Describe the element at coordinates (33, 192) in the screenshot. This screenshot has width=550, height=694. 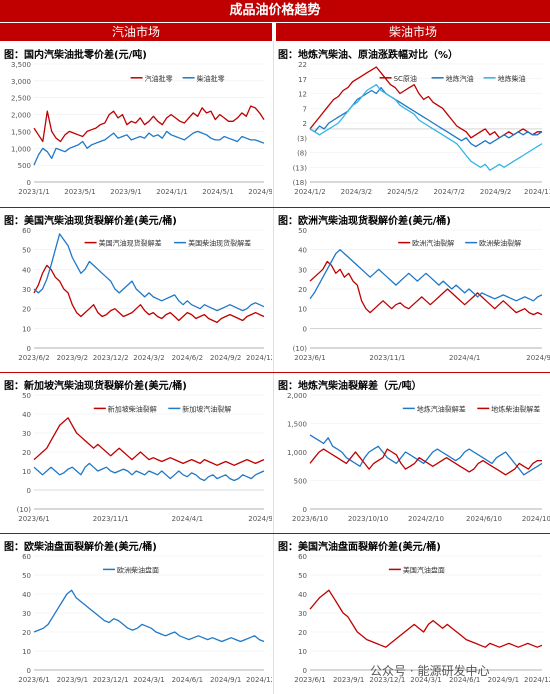
I see `x-tick-label: 2023/1/1` at that location.